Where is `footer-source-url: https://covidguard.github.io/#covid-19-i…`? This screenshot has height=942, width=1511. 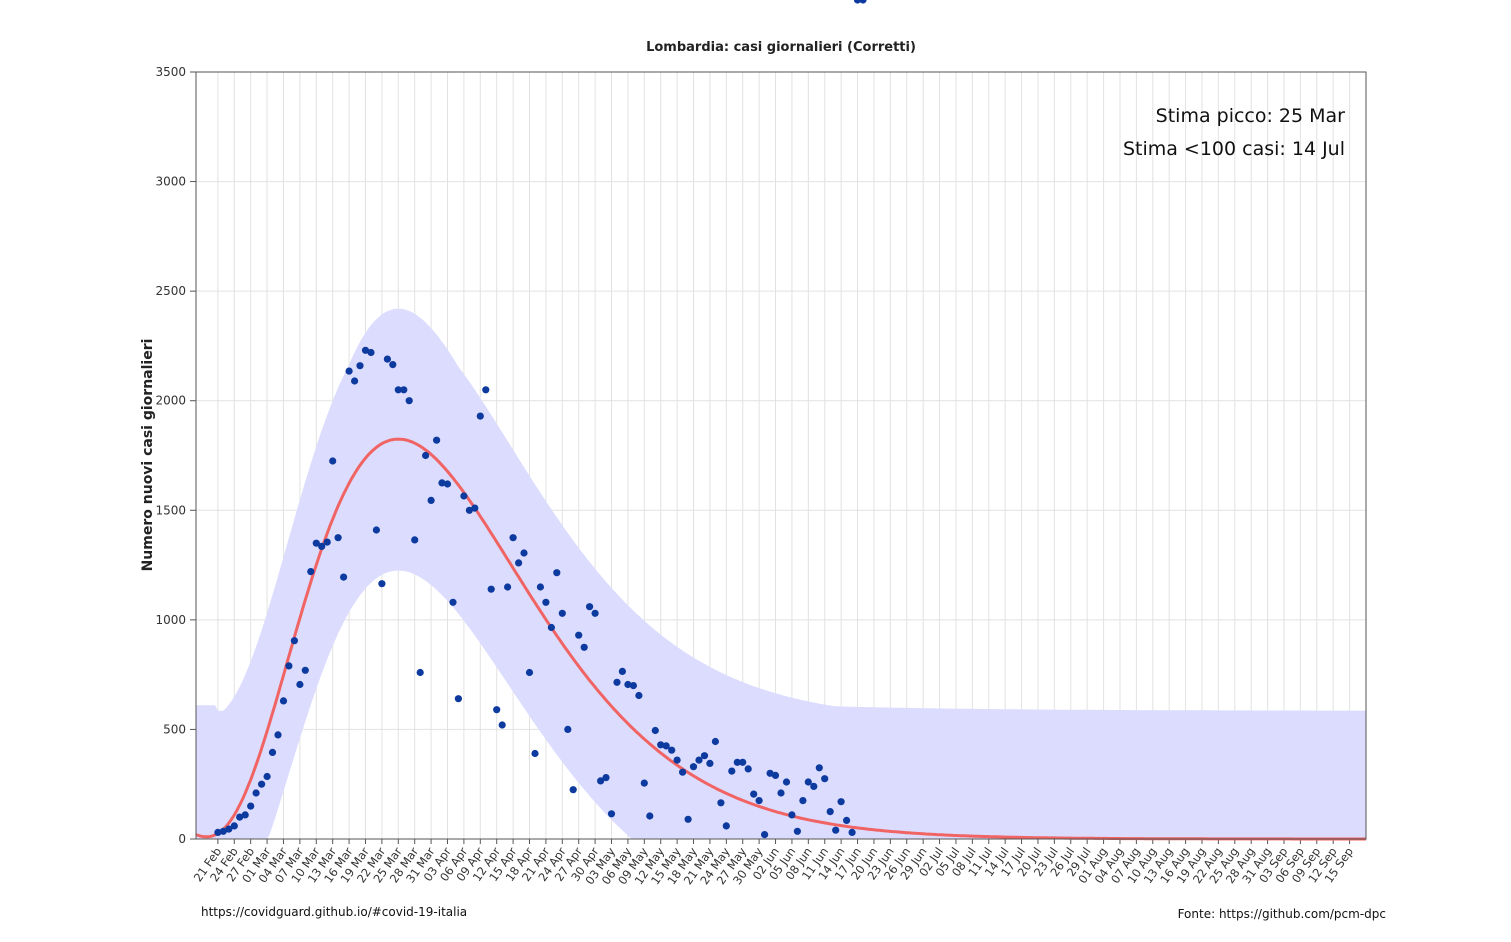
footer-source-url: https://covidguard.github.io/#covid-19-i… is located at coordinates (334, 912).